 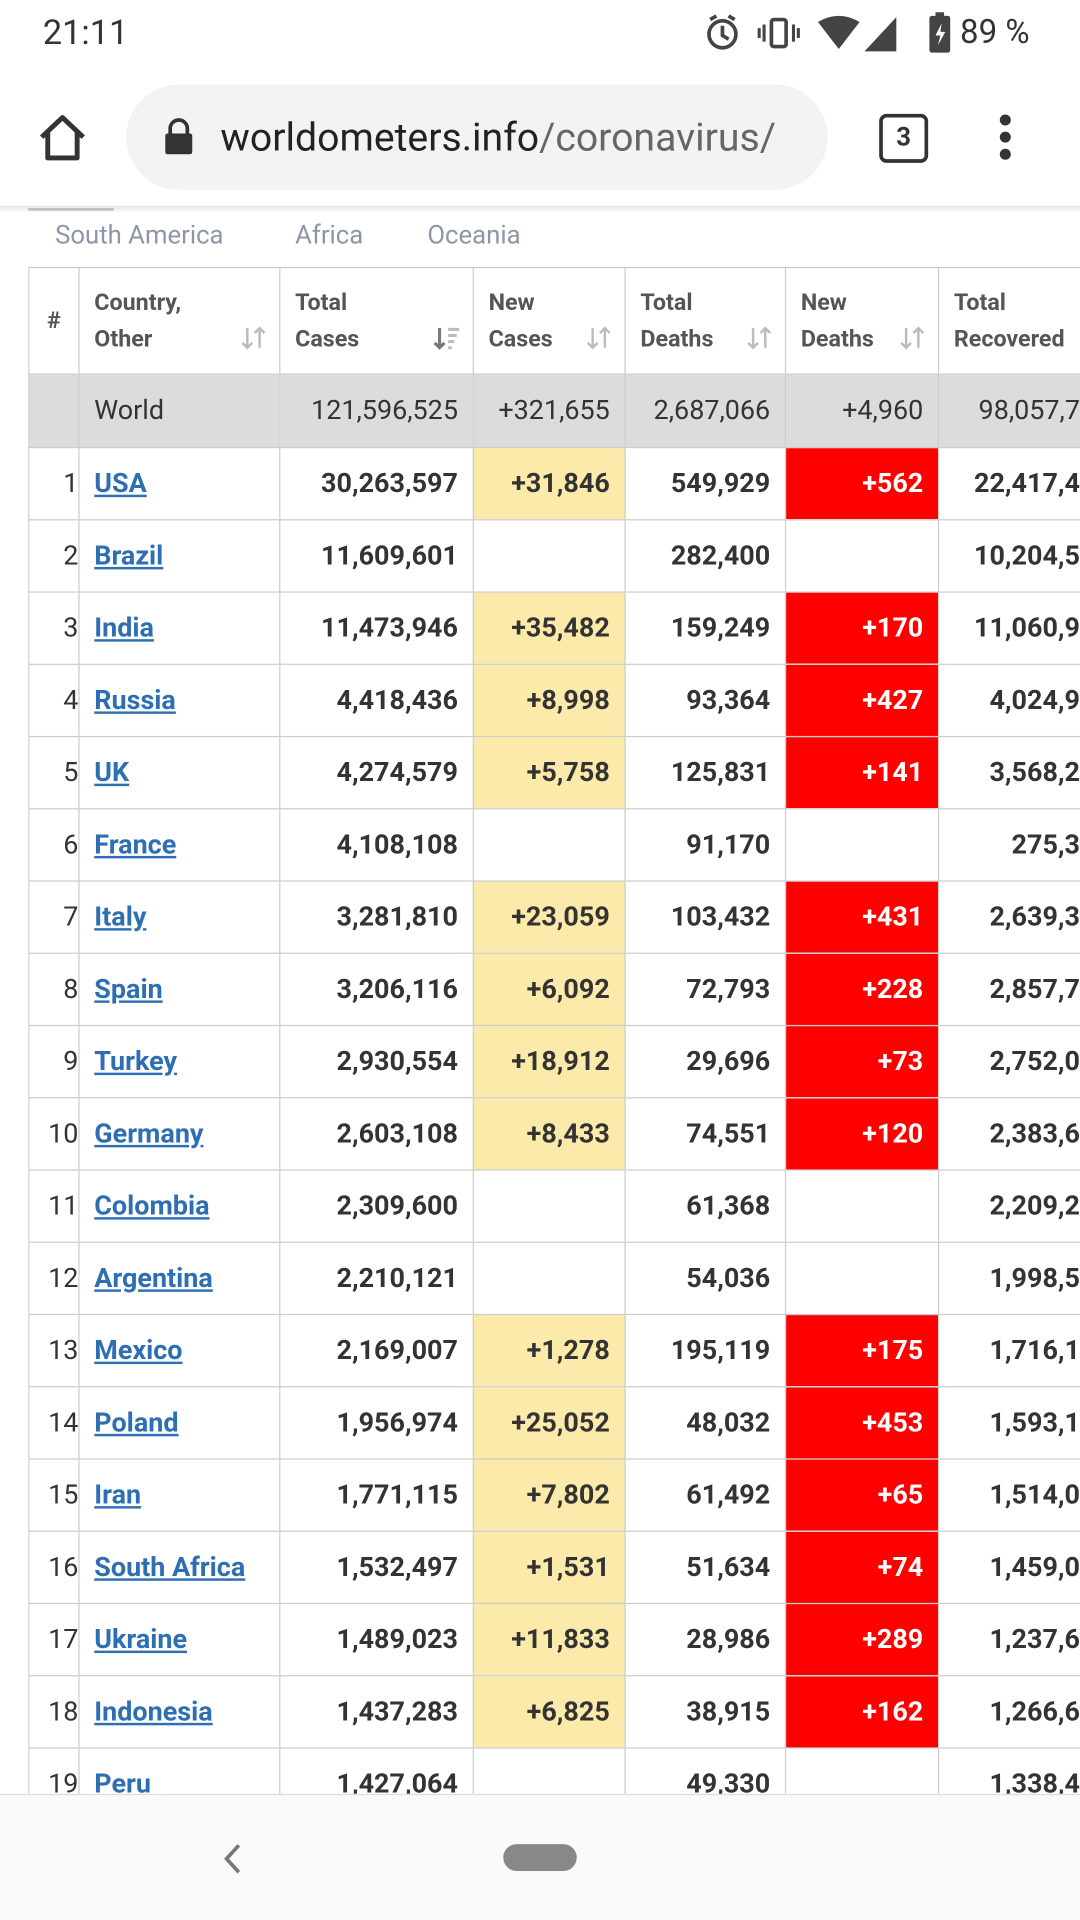 I want to click on country-link: Argentina, so click(x=153, y=1278).